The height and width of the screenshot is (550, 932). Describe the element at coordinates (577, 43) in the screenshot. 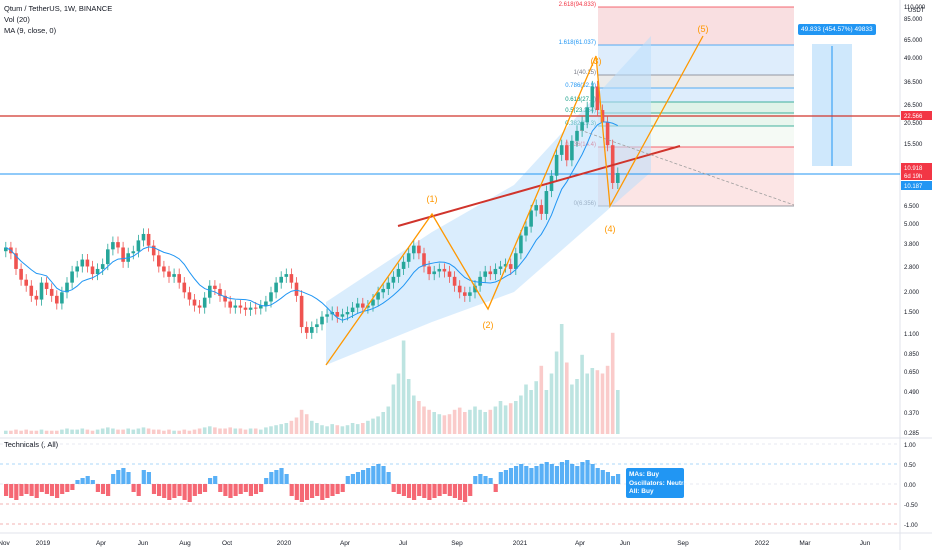

I see `fib-label: 1.618(61.037)` at that location.